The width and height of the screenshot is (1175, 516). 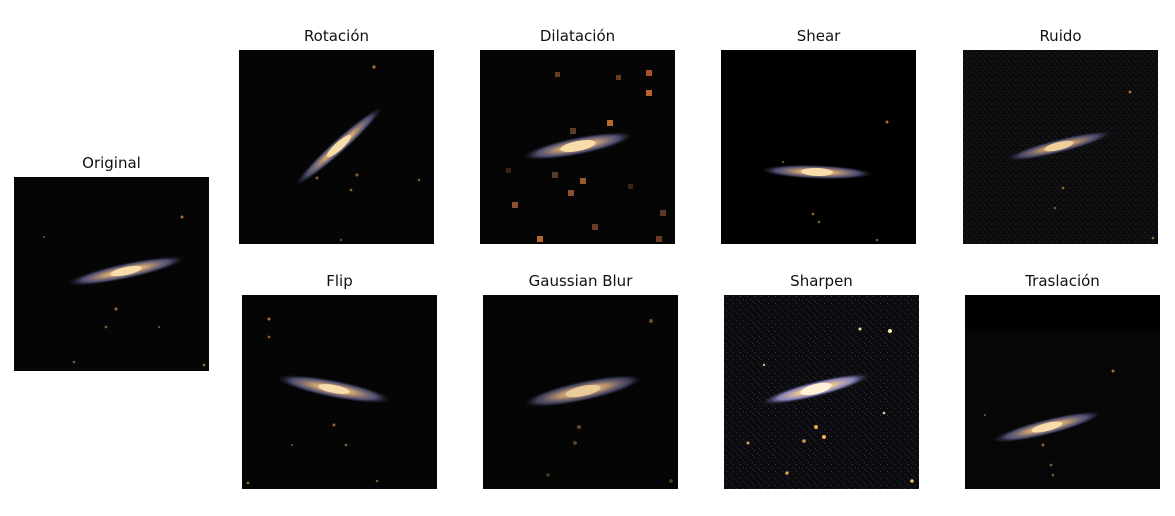 I want to click on panel-sharpen: Sharpen, so click(x=821, y=381).